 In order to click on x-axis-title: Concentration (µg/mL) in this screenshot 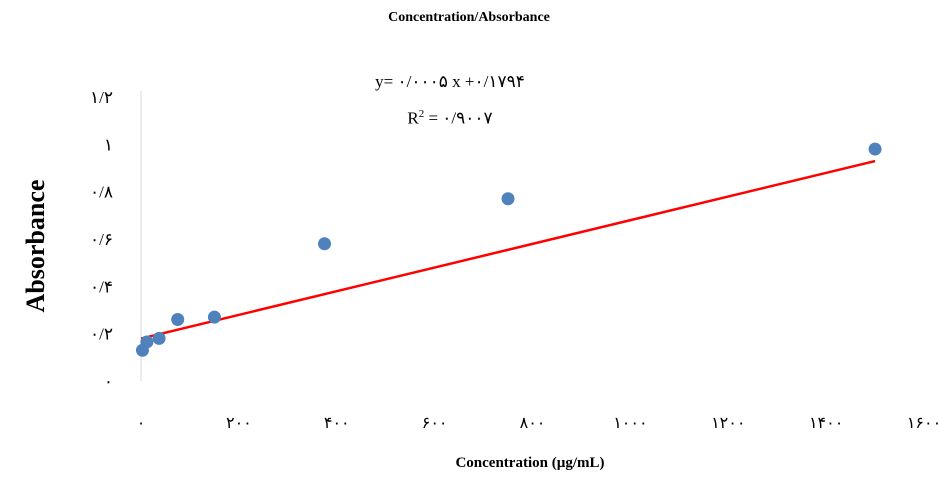, I will do `click(530, 463)`.